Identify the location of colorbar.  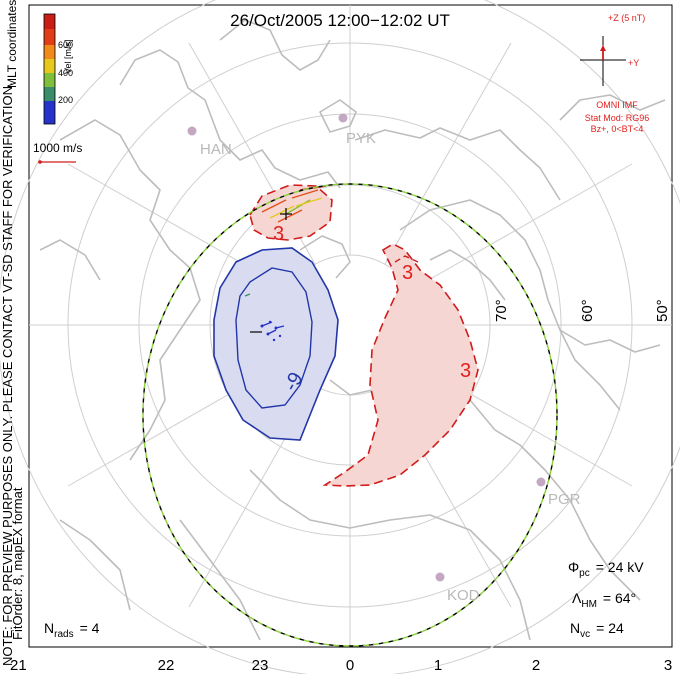
(49, 69).